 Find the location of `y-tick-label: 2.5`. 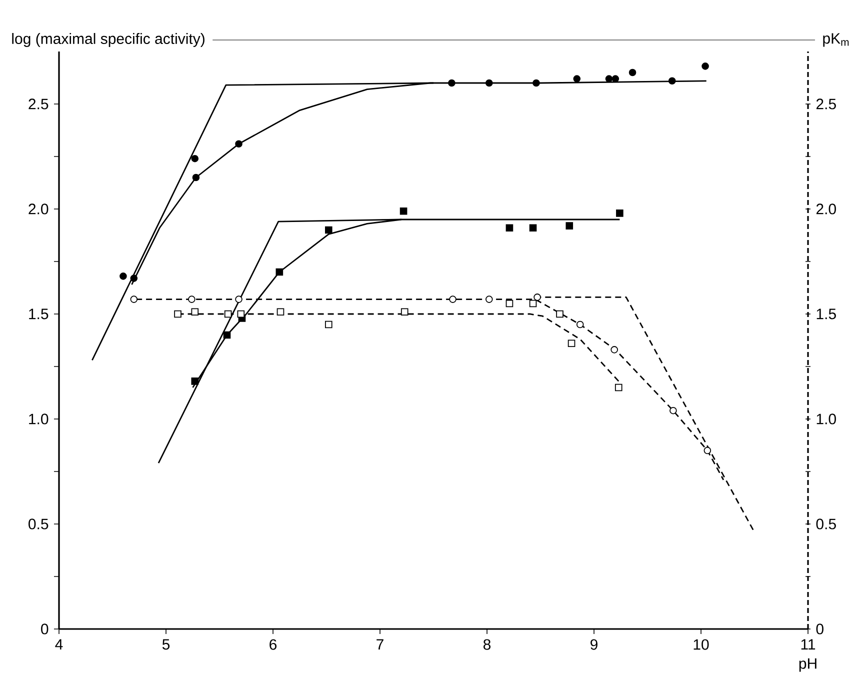

y-tick-label: 2.5 is located at coordinates (38, 104).